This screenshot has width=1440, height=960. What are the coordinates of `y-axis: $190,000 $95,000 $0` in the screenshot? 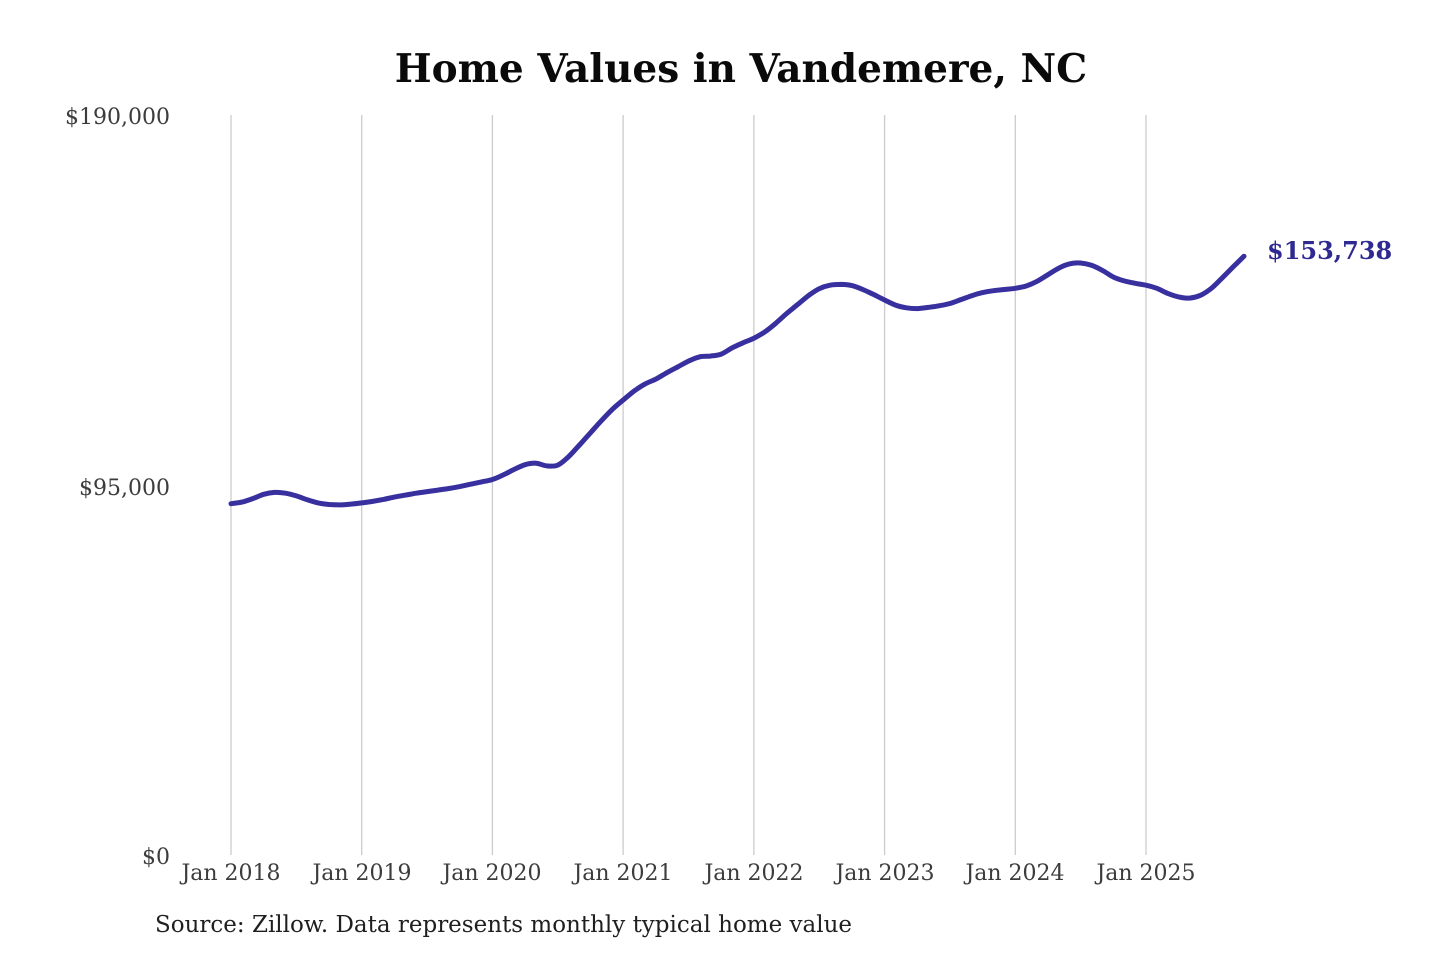 It's located at (117, 487).